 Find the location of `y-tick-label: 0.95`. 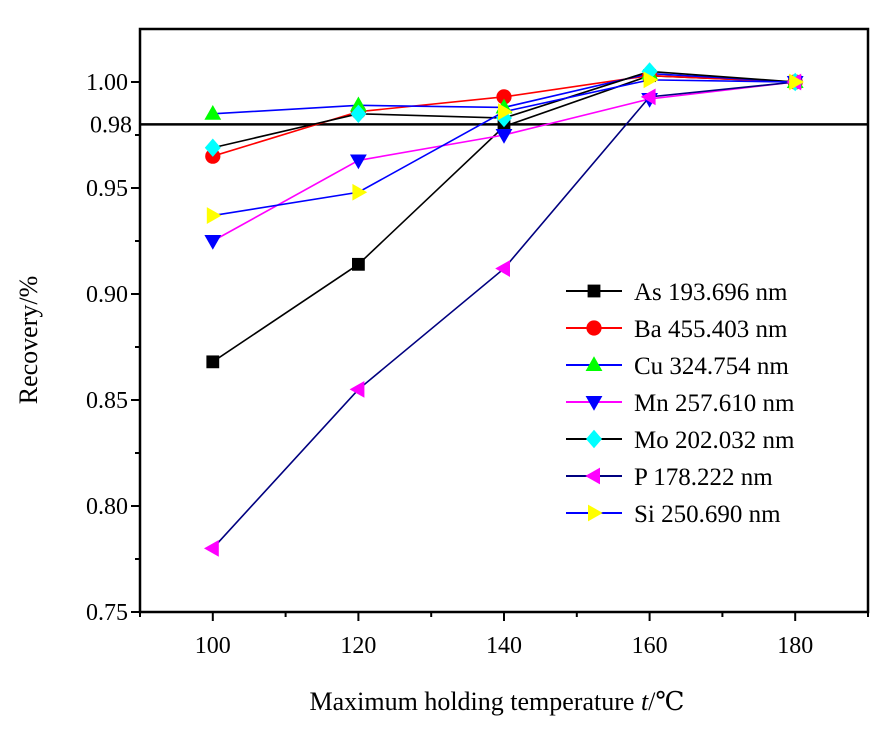

y-tick-label: 0.95 is located at coordinates (107, 189).